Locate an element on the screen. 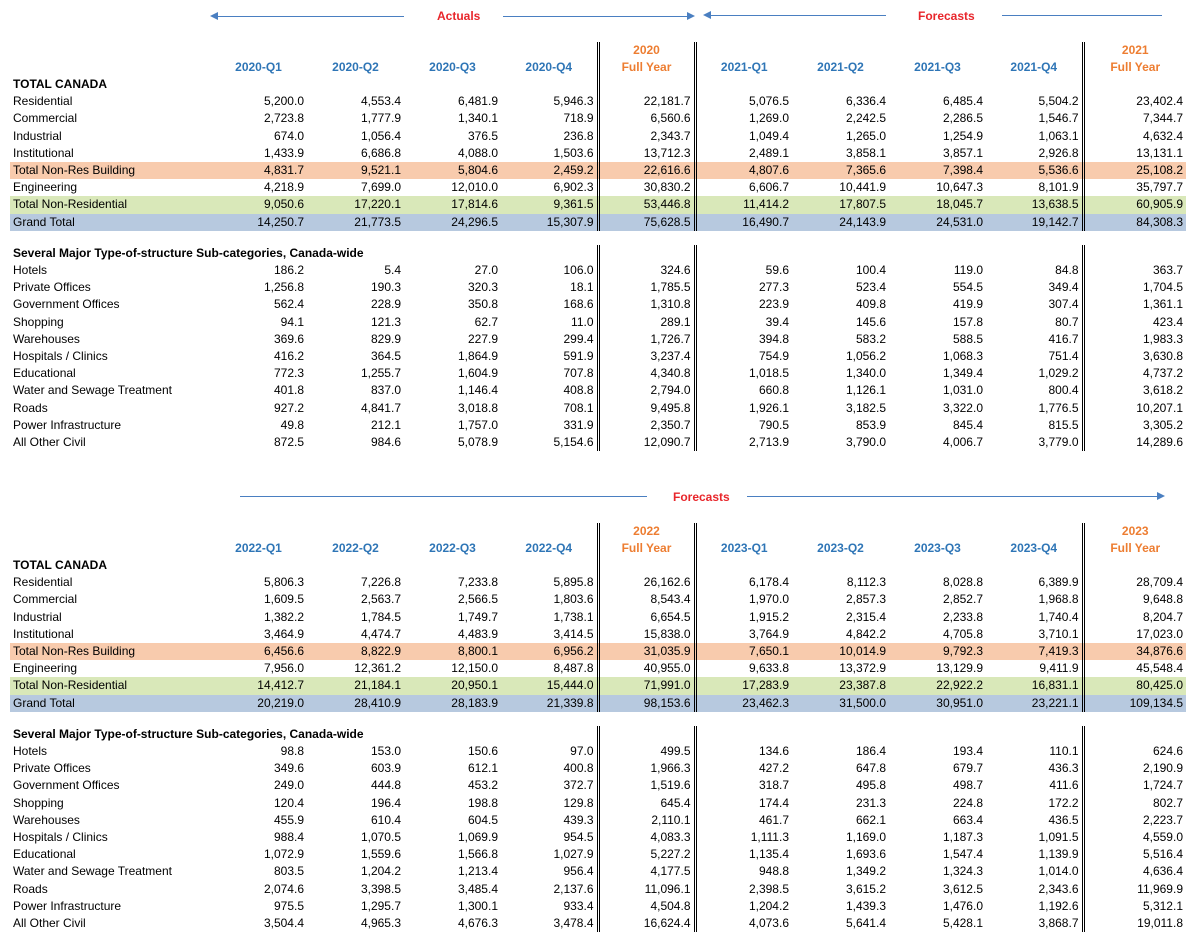 This screenshot has width=1200, height=940. value-cell: 13,638.5 is located at coordinates (1034, 205).